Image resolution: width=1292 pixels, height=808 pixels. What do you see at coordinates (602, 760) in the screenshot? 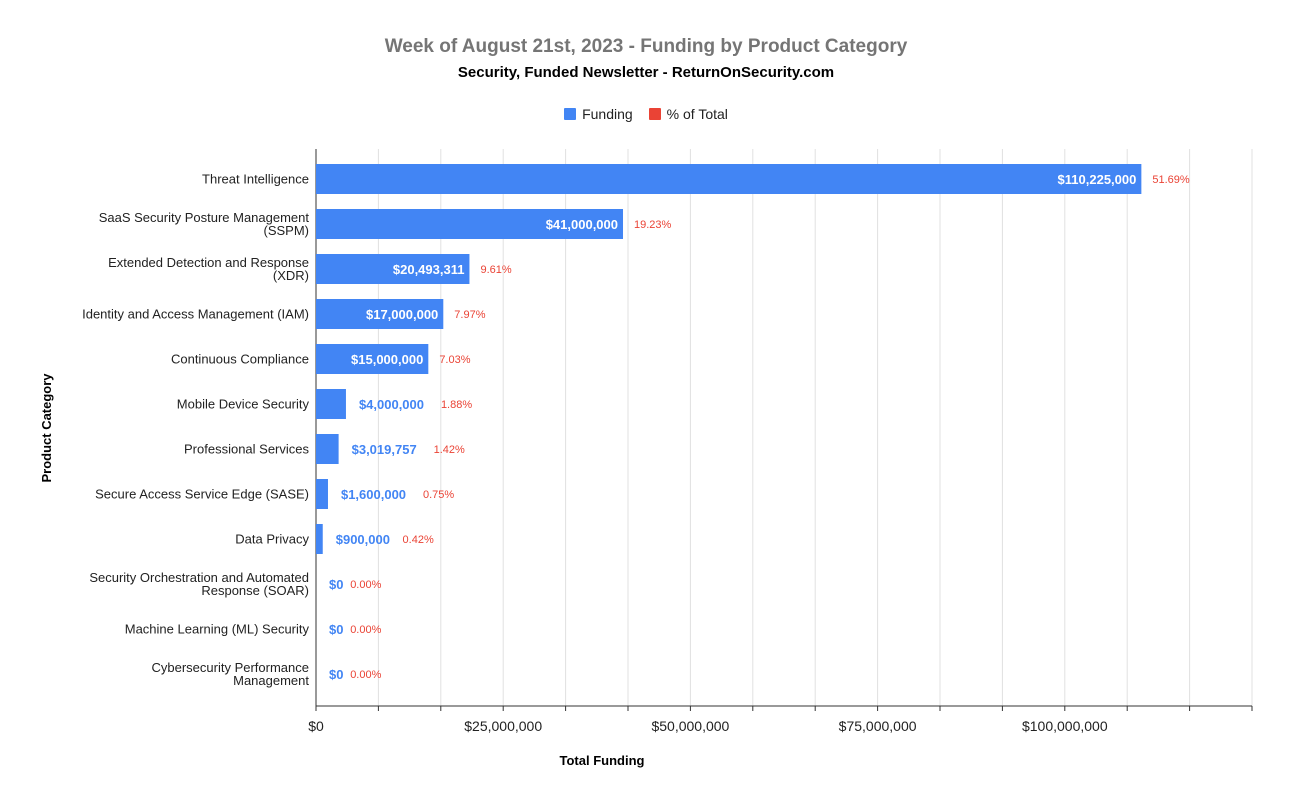
I see `x-axis-title: Total Funding` at bounding box center [602, 760].